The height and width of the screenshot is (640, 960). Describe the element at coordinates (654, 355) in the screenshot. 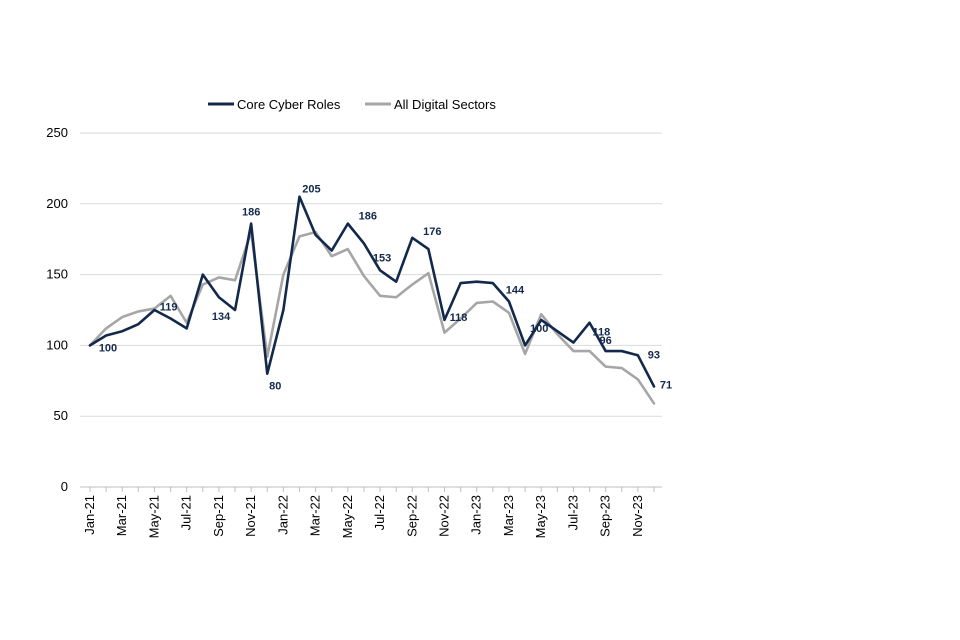

I see `data-label: 93` at that location.